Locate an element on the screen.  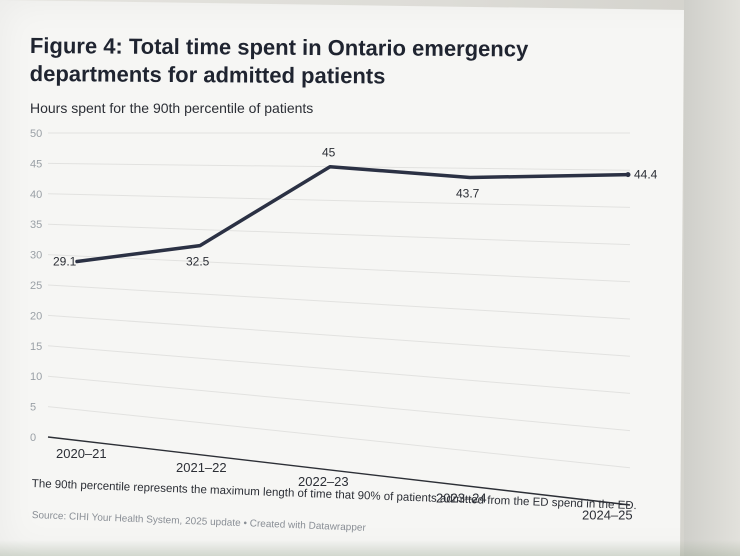
data-label: 44.4 is located at coordinates (646, 175).